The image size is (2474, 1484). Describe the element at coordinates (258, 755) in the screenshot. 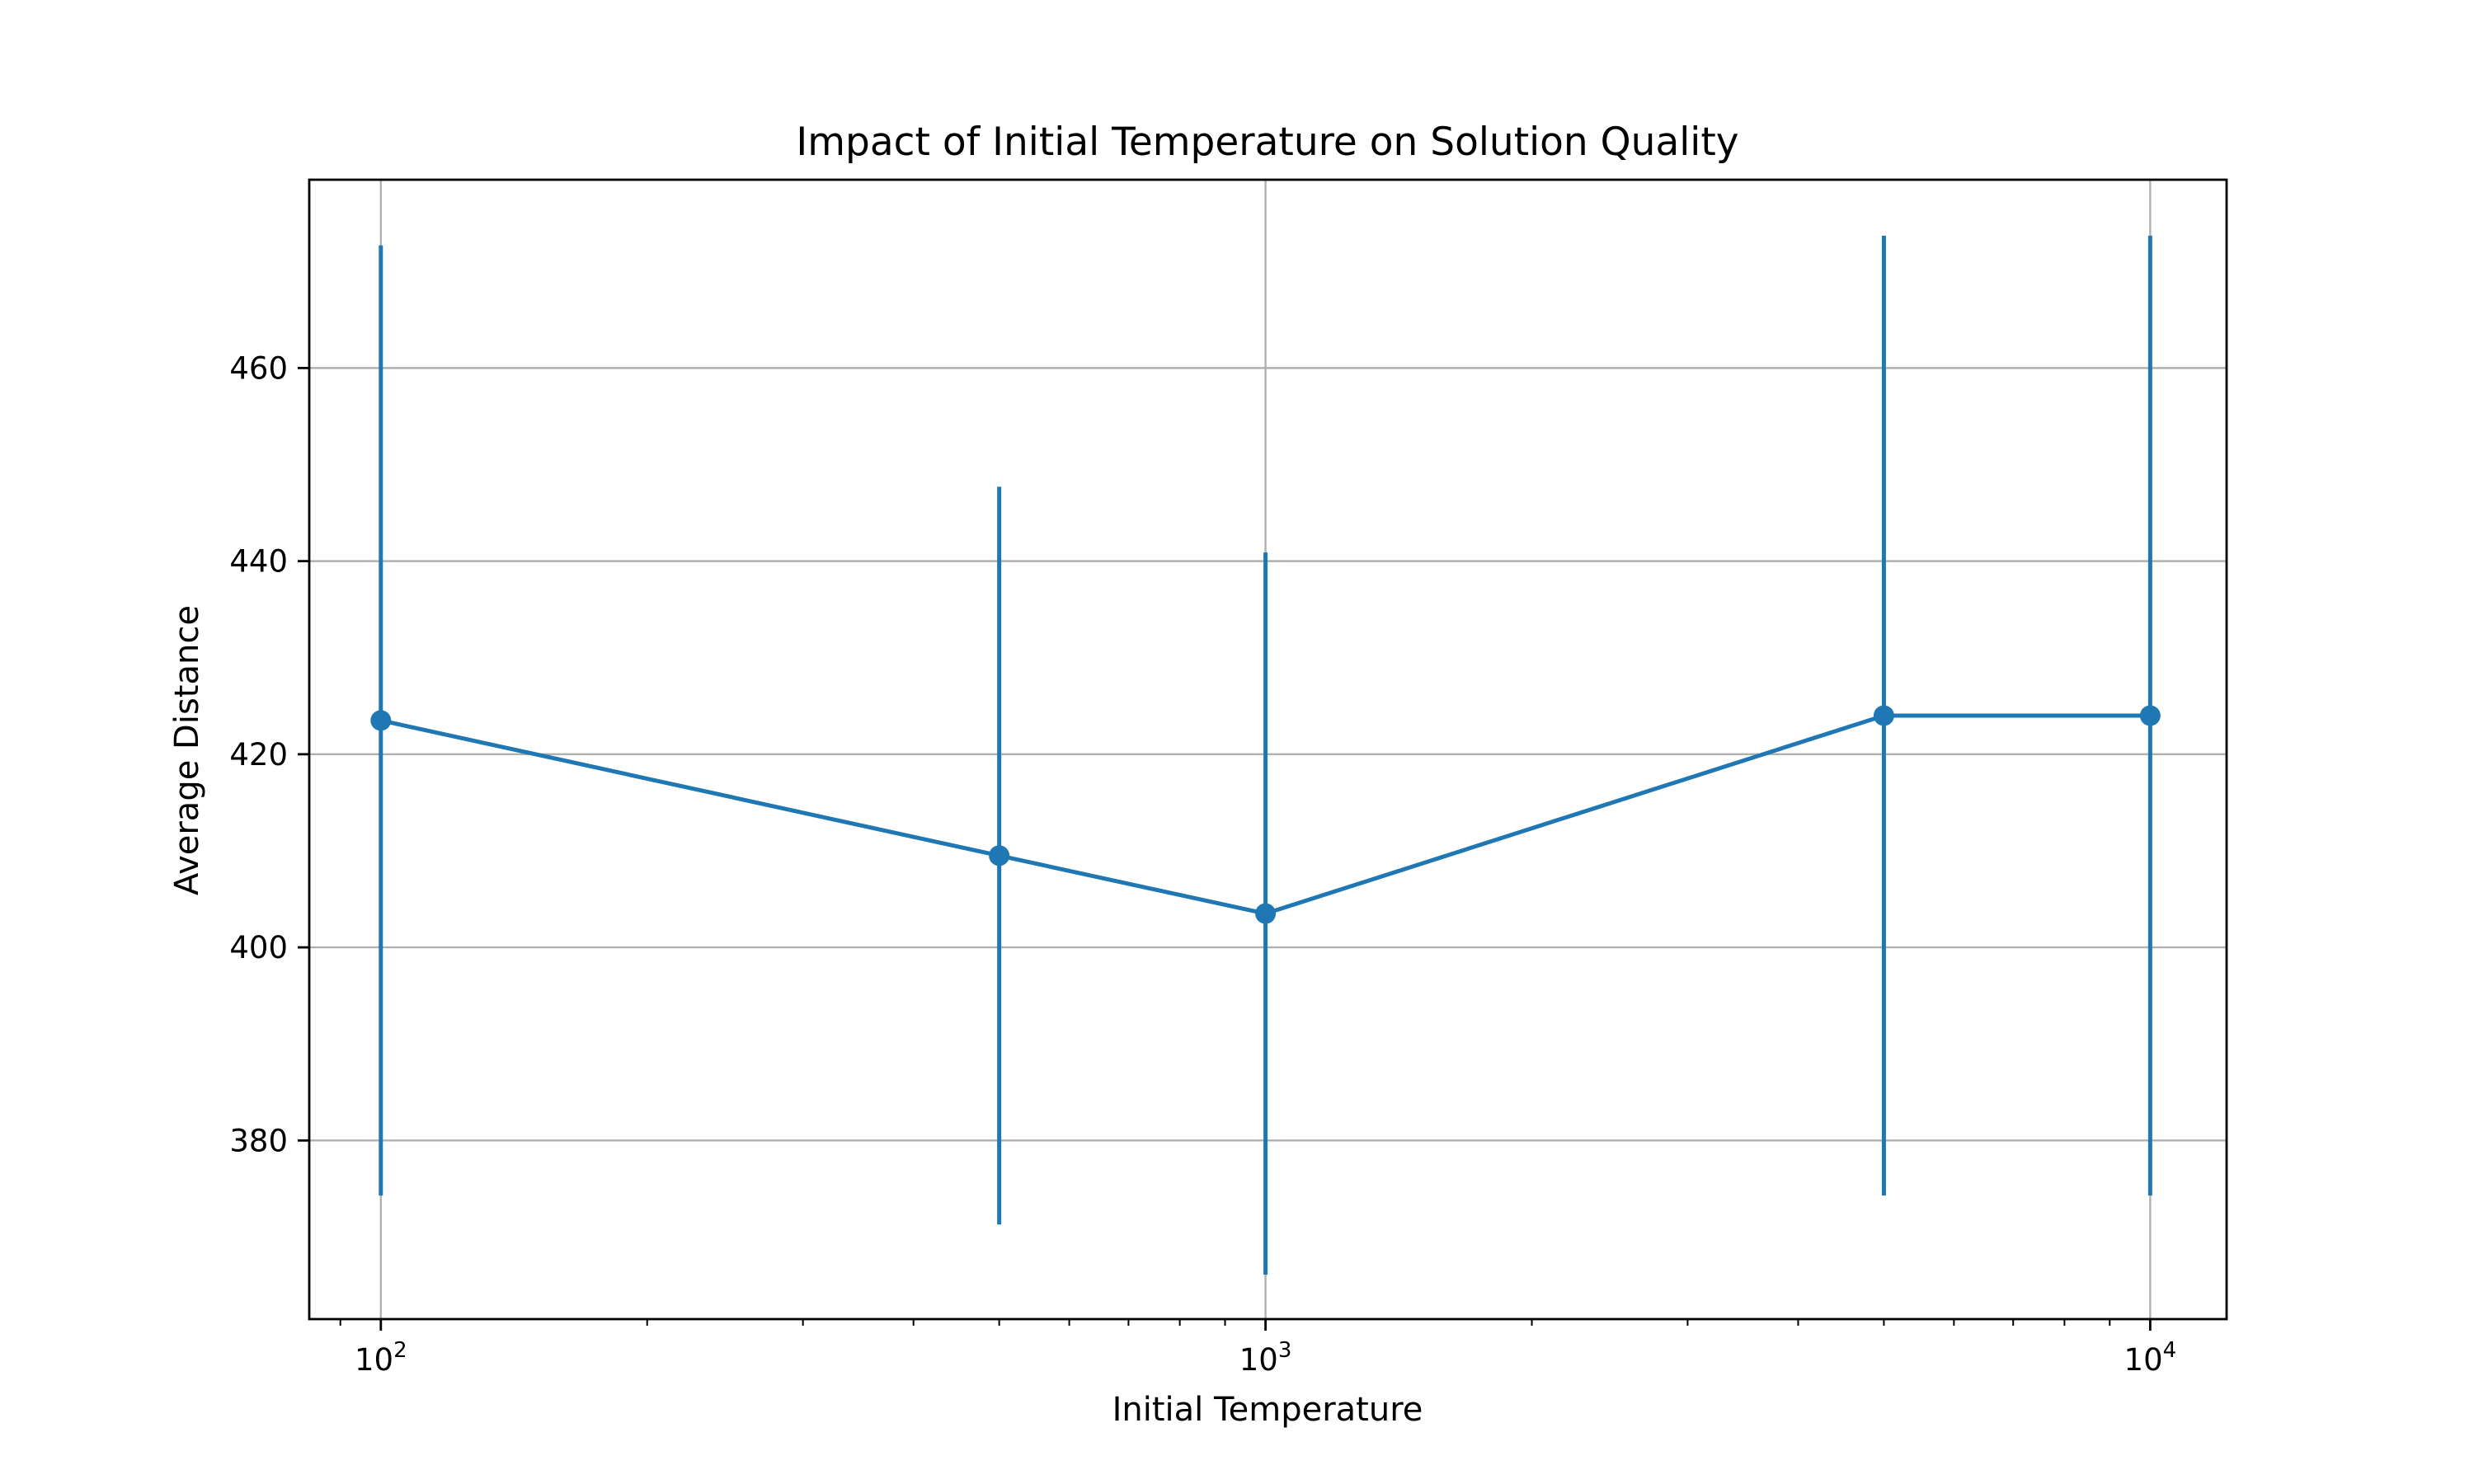

I see `y-tick-label: 420` at that location.